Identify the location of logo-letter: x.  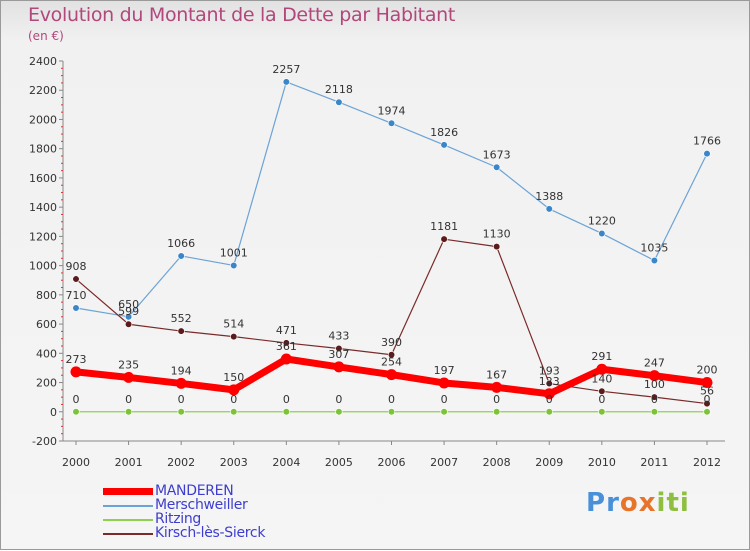
(647, 503).